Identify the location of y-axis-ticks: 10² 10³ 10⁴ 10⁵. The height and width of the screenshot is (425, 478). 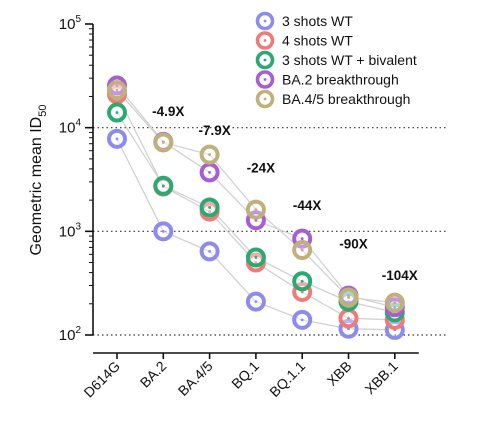
(76, 179).